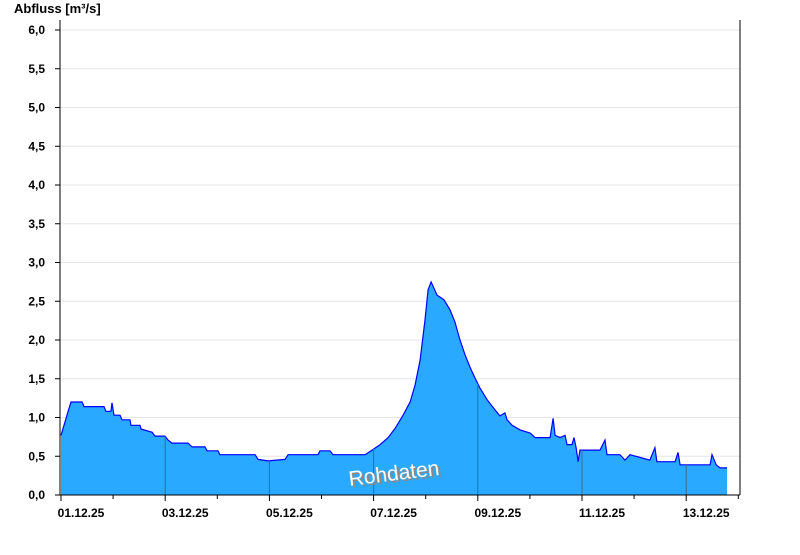 This screenshot has height=555, width=800. I want to click on y-tick-label: 2,0, so click(36, 340).